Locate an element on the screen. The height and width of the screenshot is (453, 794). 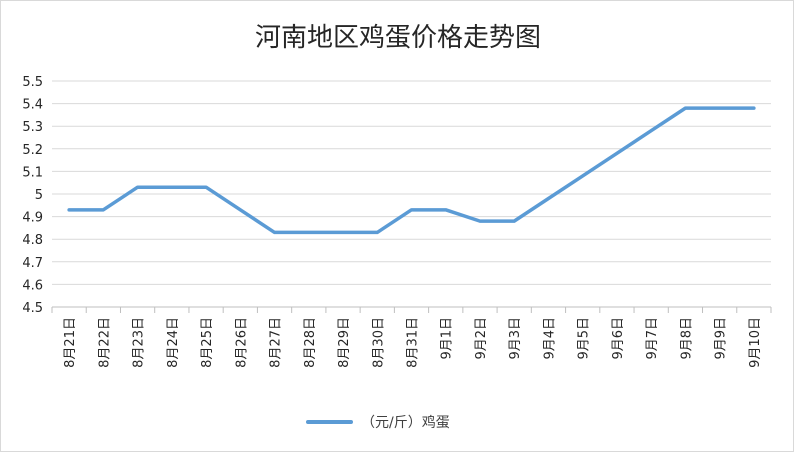
x-tick-label: 8月26日 is located at coordinates (241, 342).